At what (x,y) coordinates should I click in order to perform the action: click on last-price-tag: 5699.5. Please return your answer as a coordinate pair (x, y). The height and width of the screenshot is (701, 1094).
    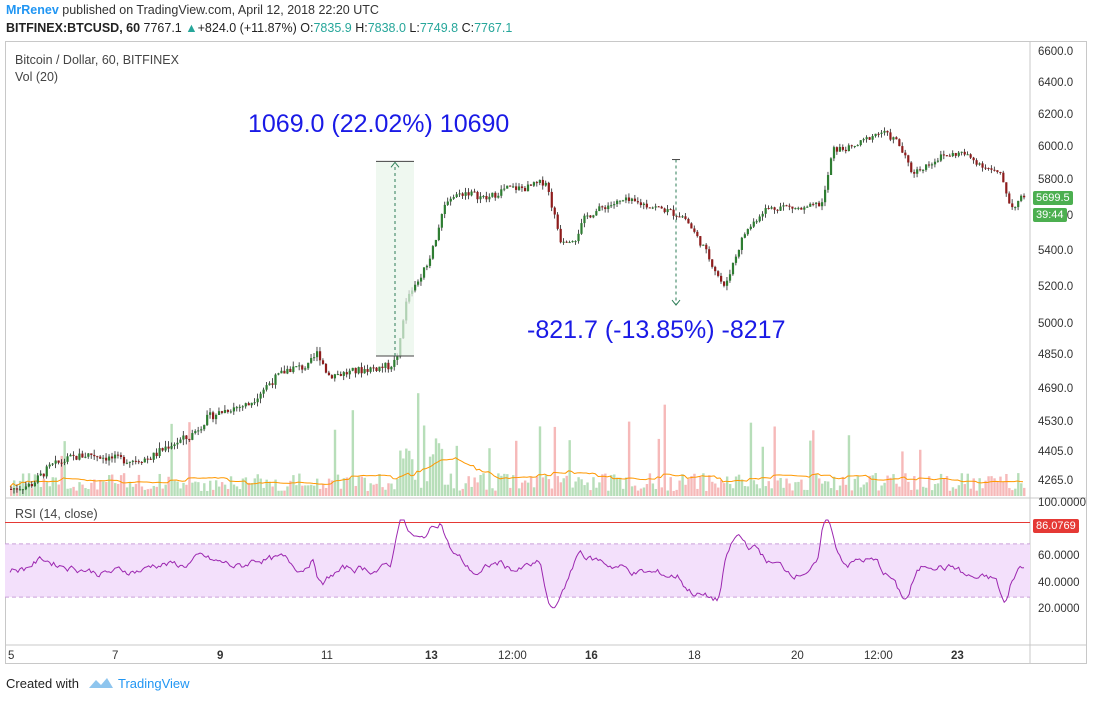
    Looking at the image, I should click on (1053, 198).